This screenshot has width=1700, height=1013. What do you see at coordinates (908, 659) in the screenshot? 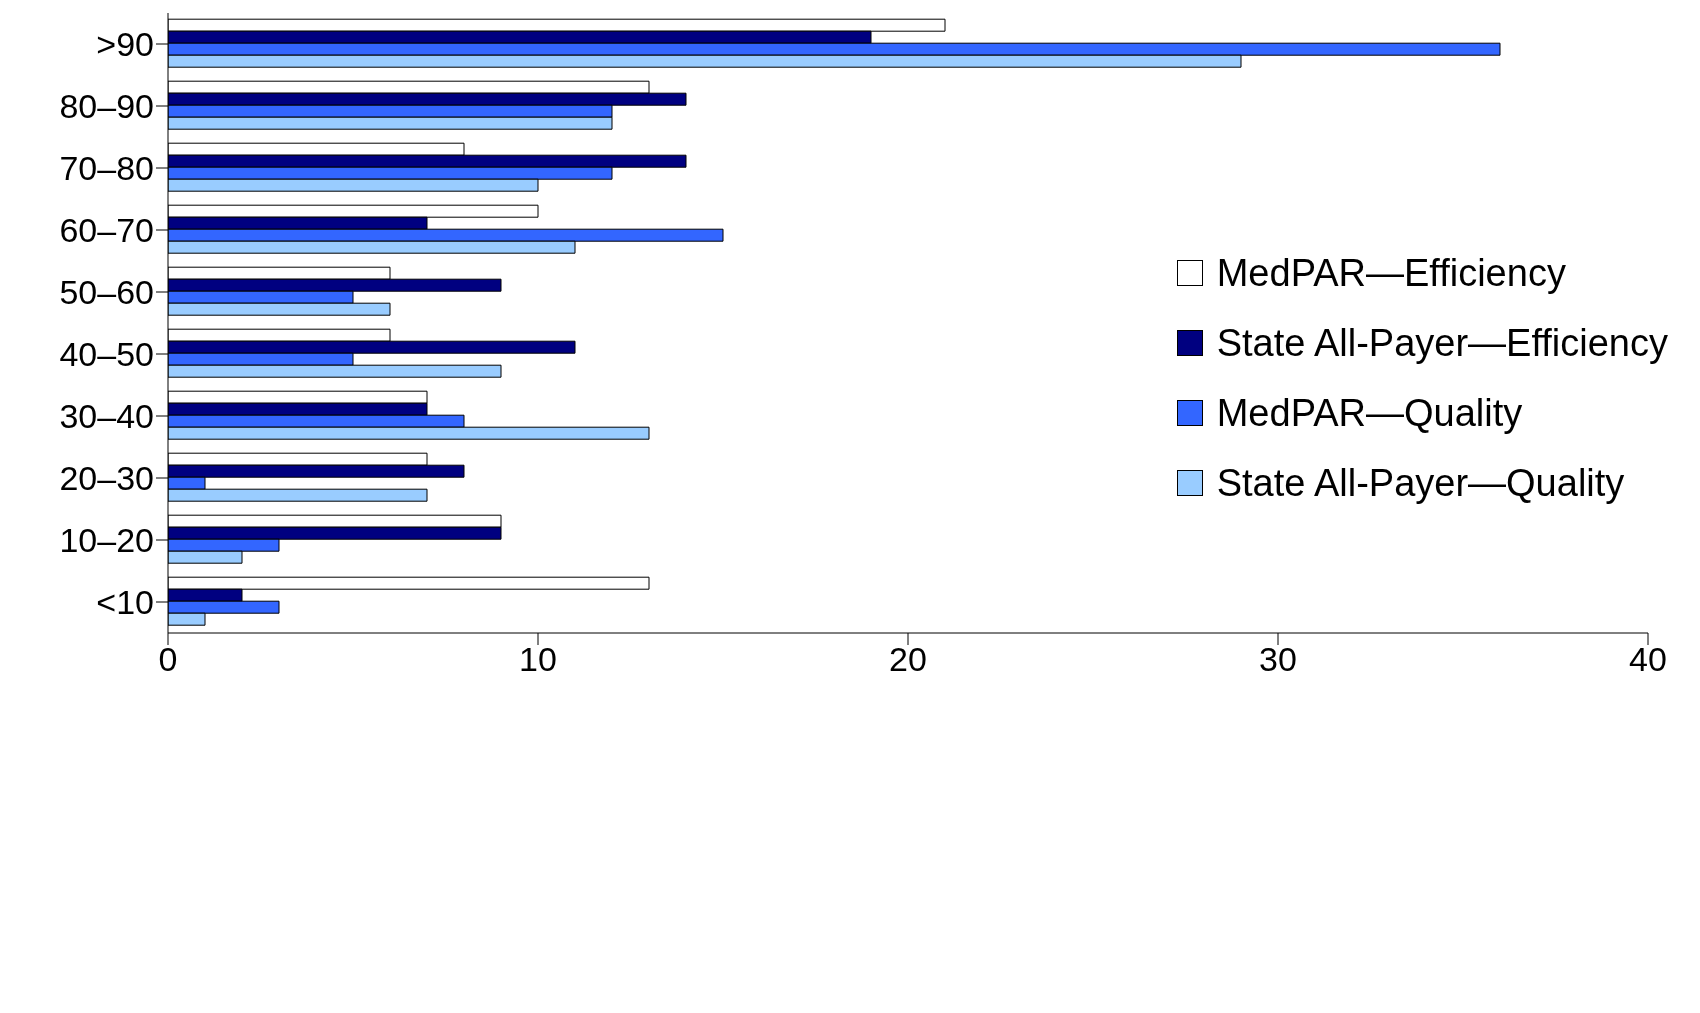
I see `x-tick-label: 20` at bounding box center [908, 659].